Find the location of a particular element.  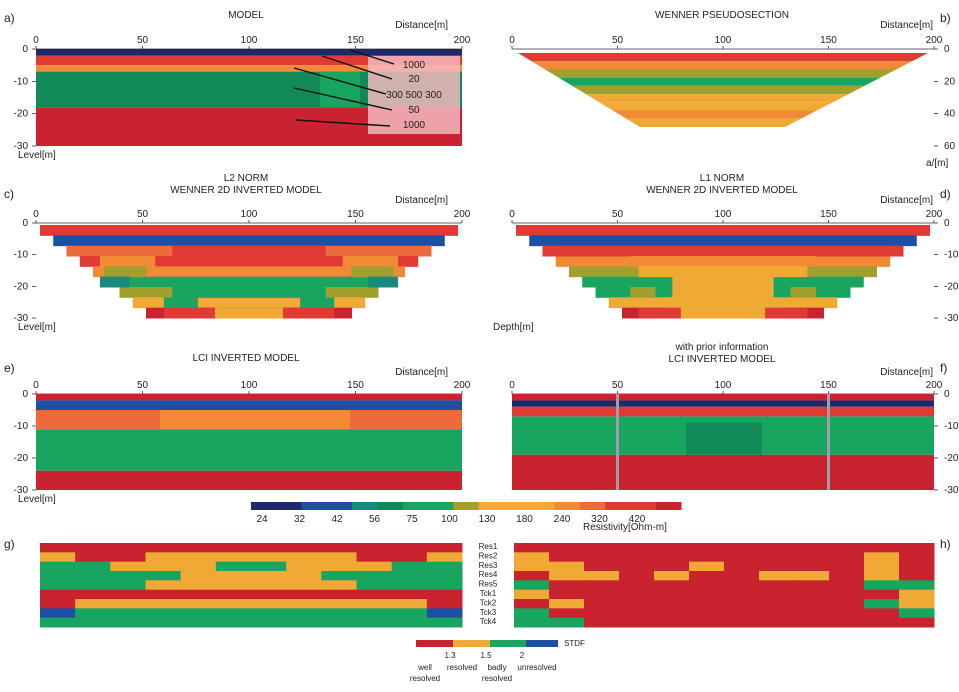

model-layer is located at coordinates (249, 52).